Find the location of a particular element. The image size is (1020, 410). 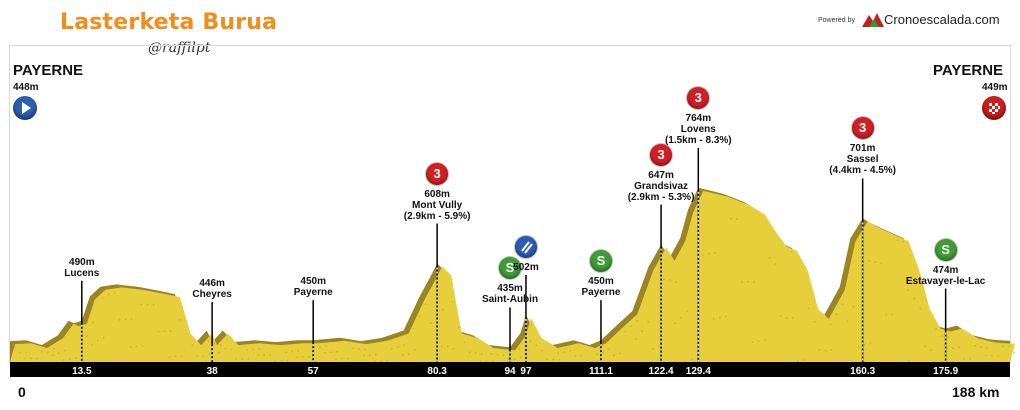

waypoint-label: 502m is located at coordinates (526, 267).